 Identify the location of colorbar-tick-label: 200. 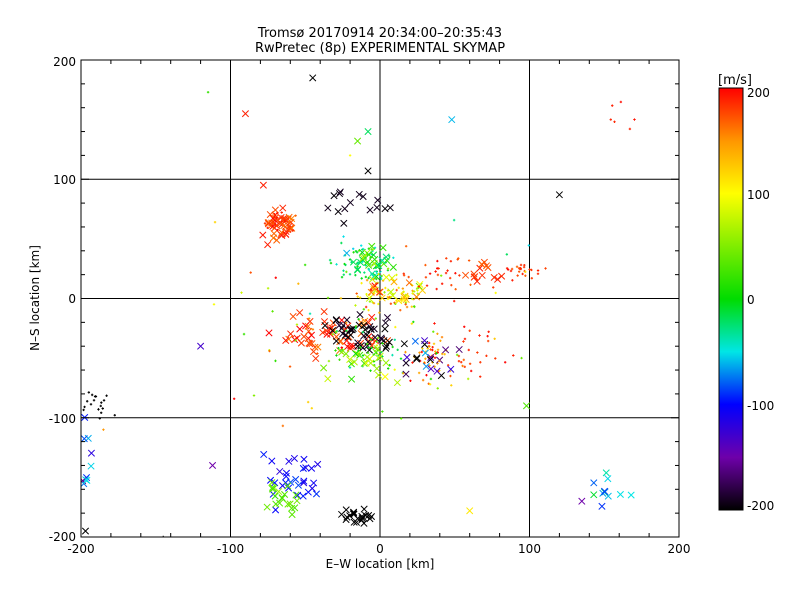
(758, 93).